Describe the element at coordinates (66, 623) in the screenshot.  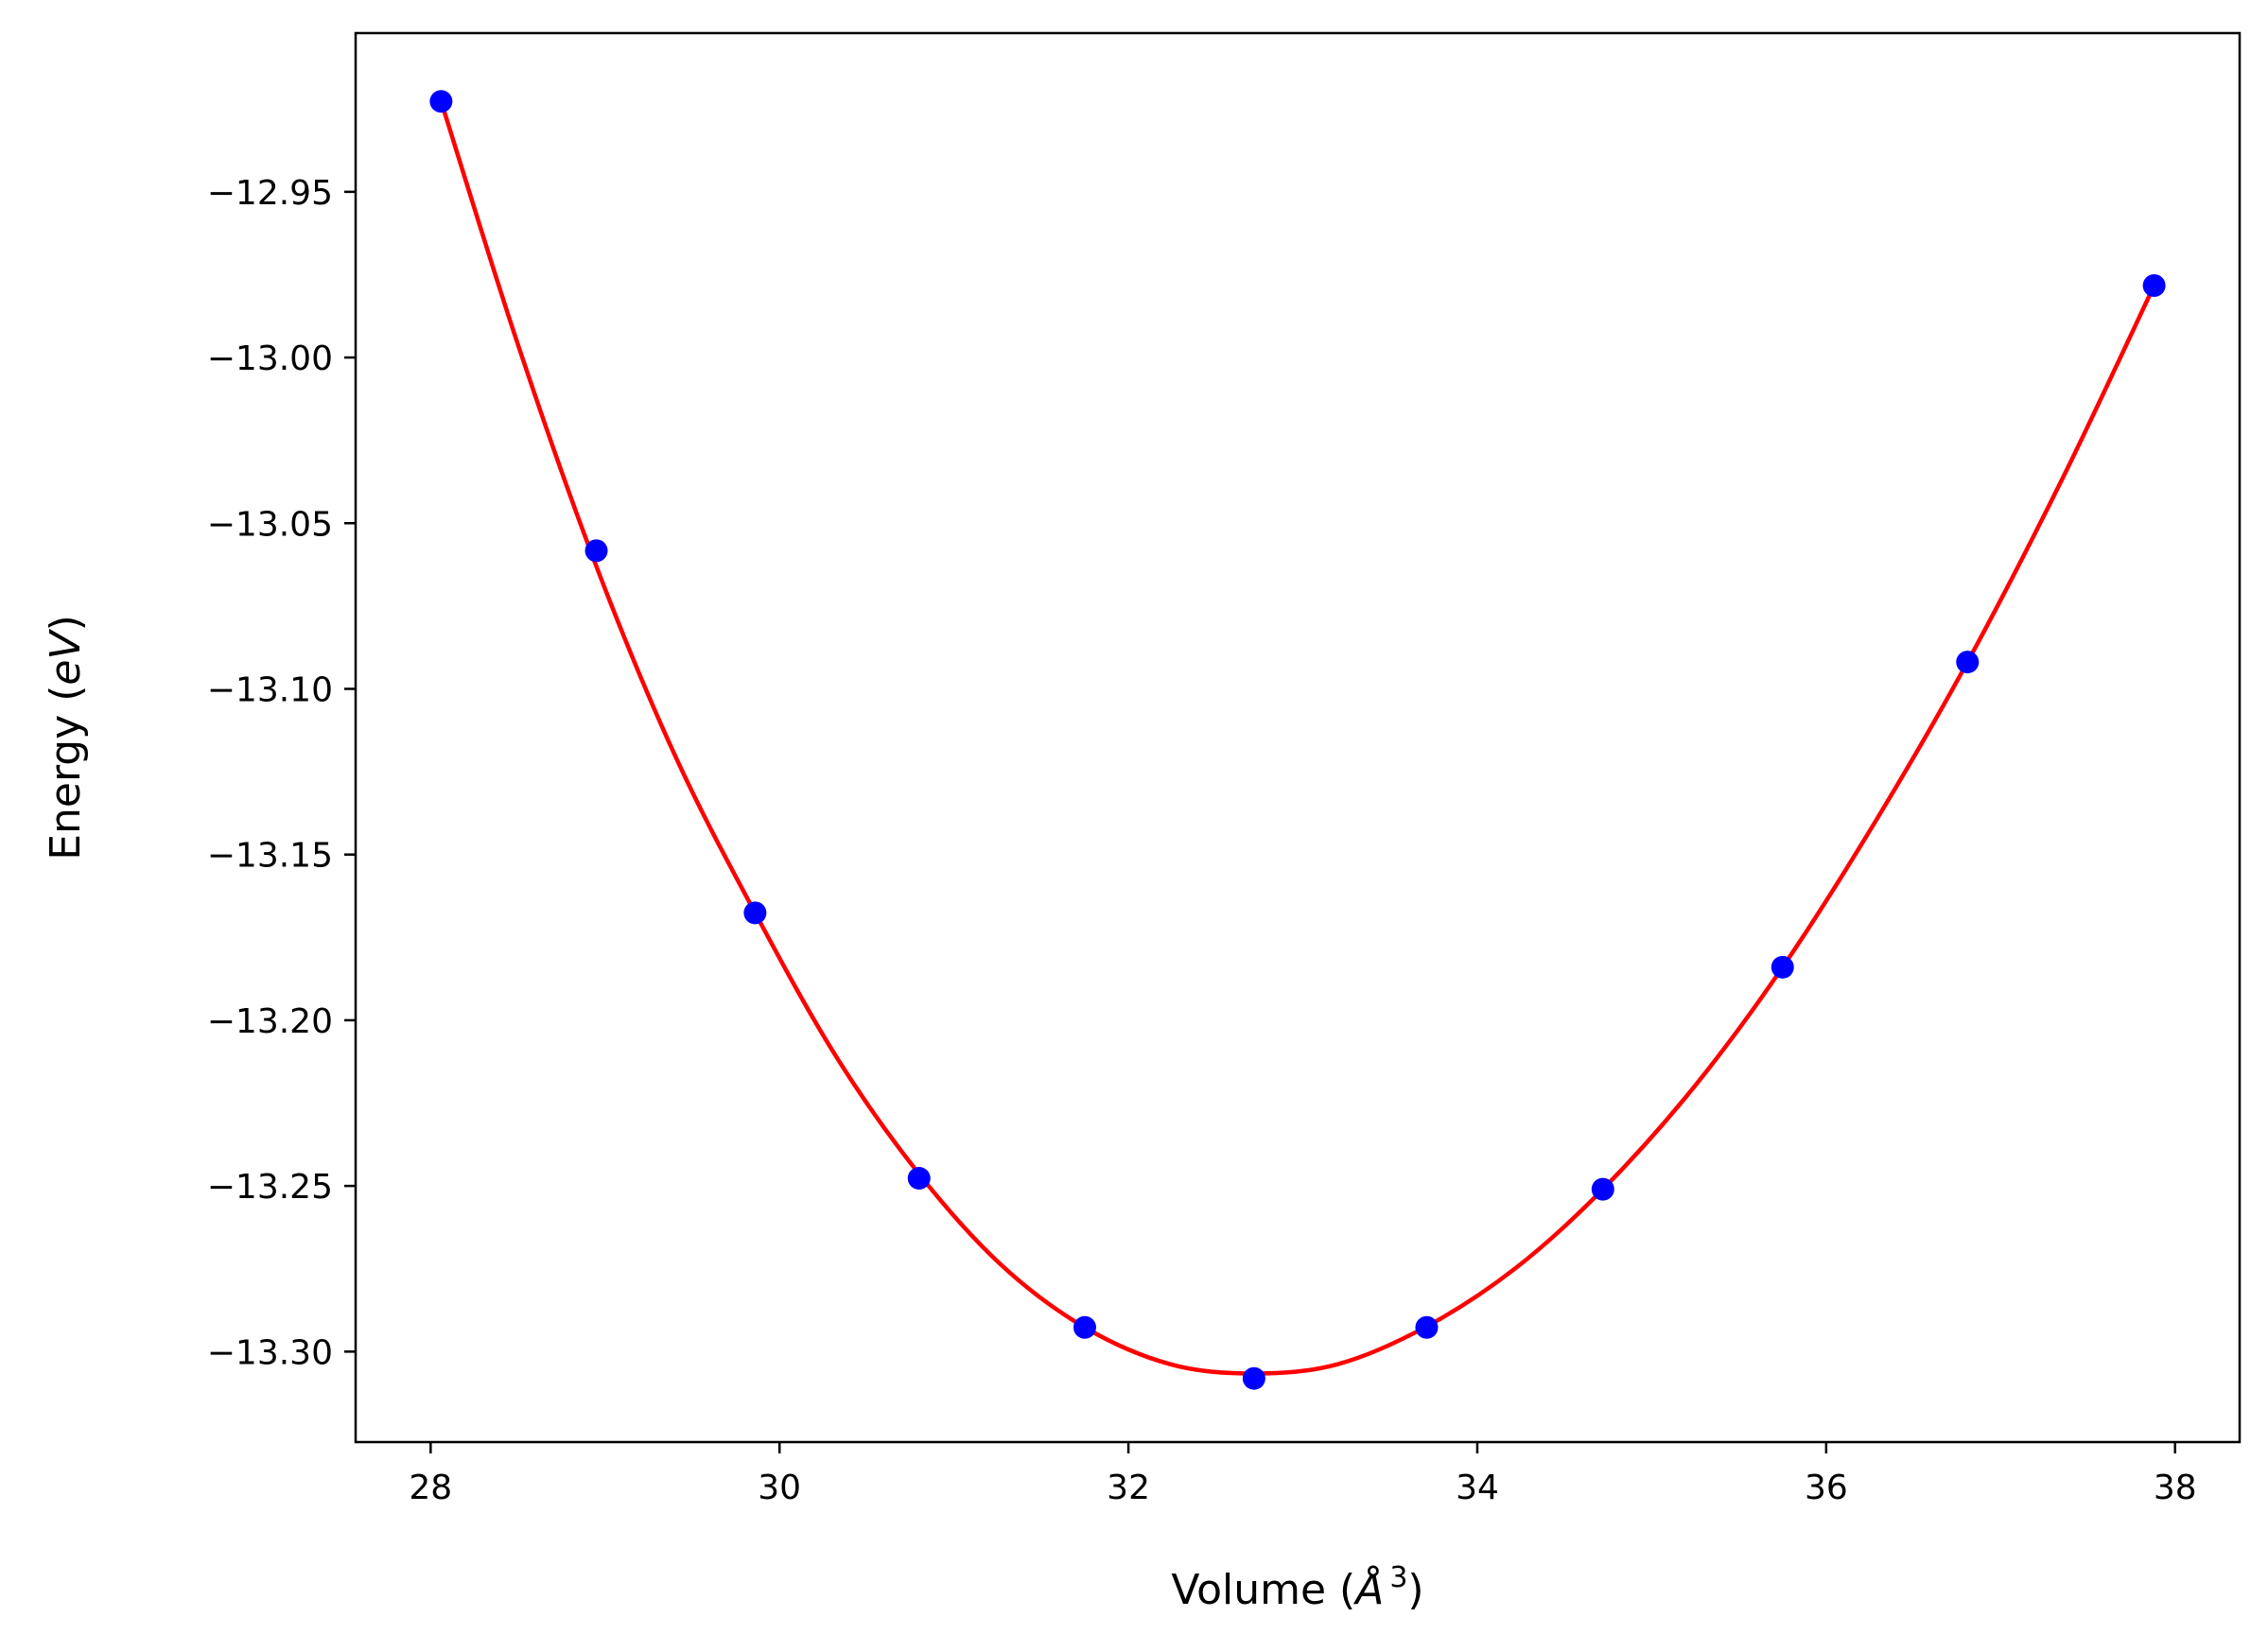
I see `y-axis-label-post: )` at that location.